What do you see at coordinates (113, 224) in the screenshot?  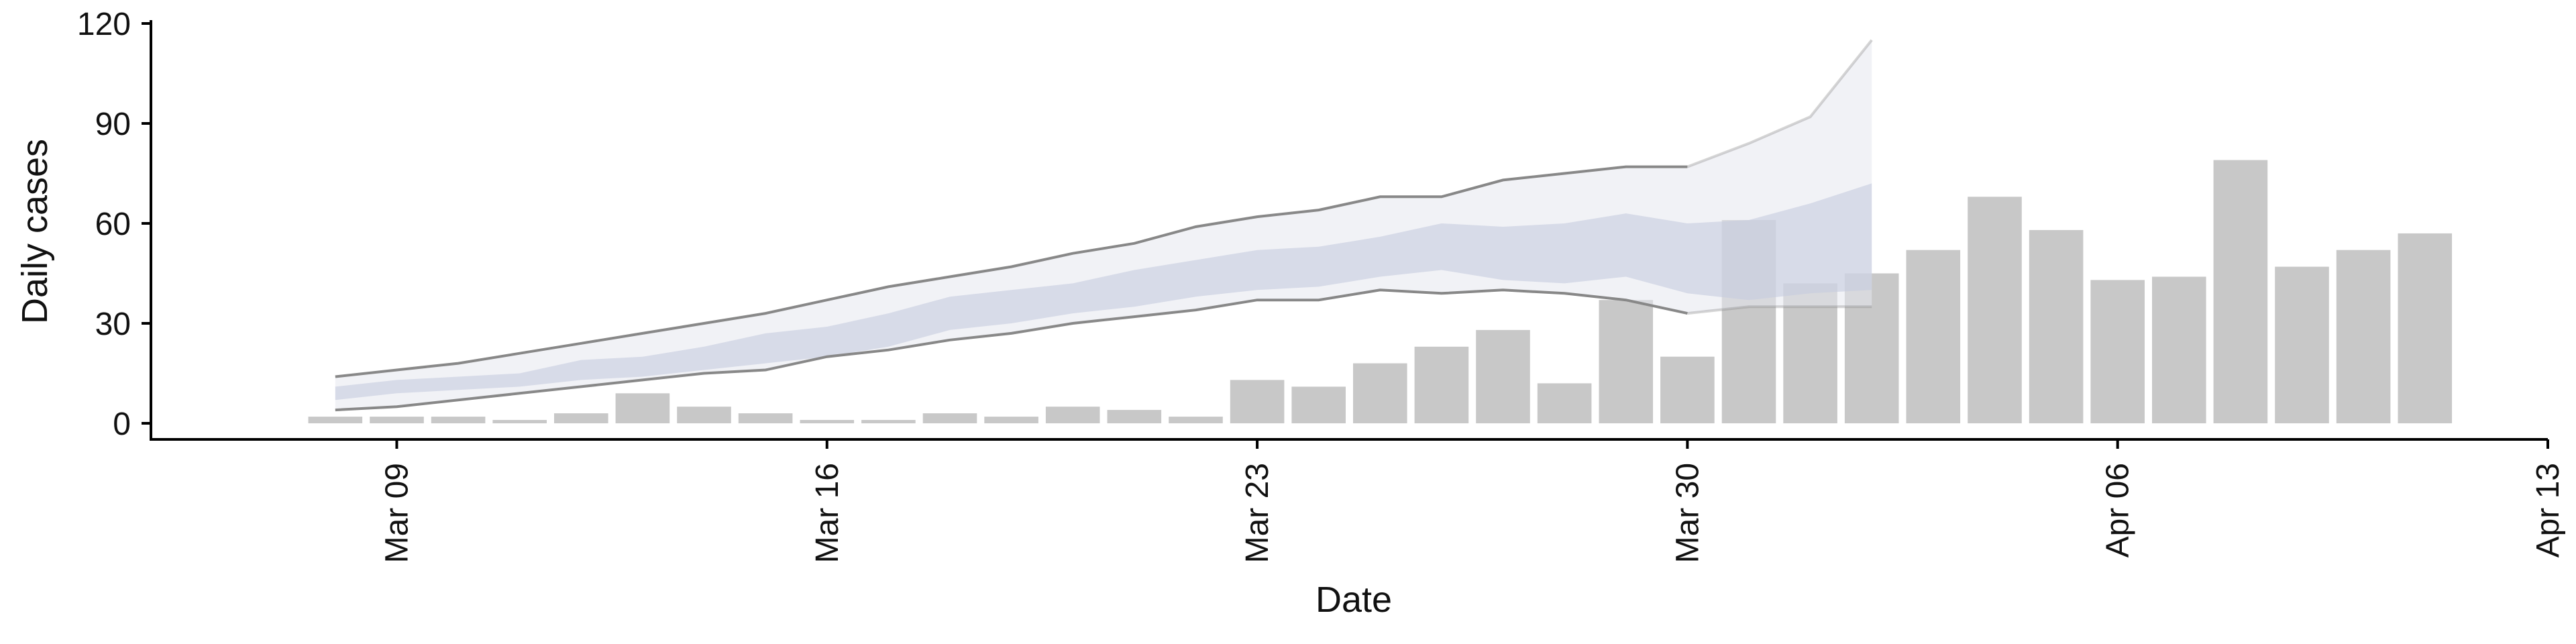 I see `y-tick-label-60: 60` at bounding box center [113, 224].